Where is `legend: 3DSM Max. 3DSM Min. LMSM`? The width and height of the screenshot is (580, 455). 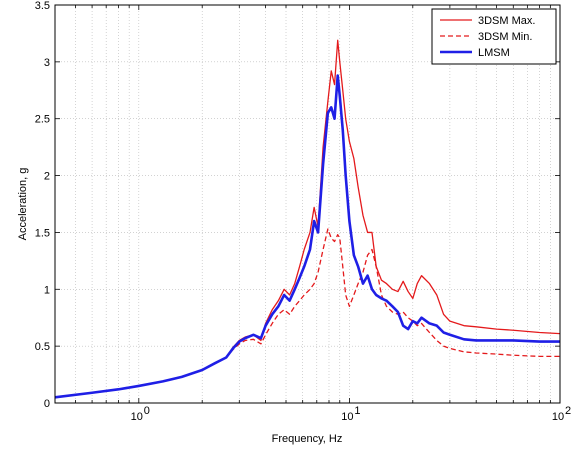 legend: 3DSM Max. 3DSM Min. LMSM is located at coordinates (494, 36).